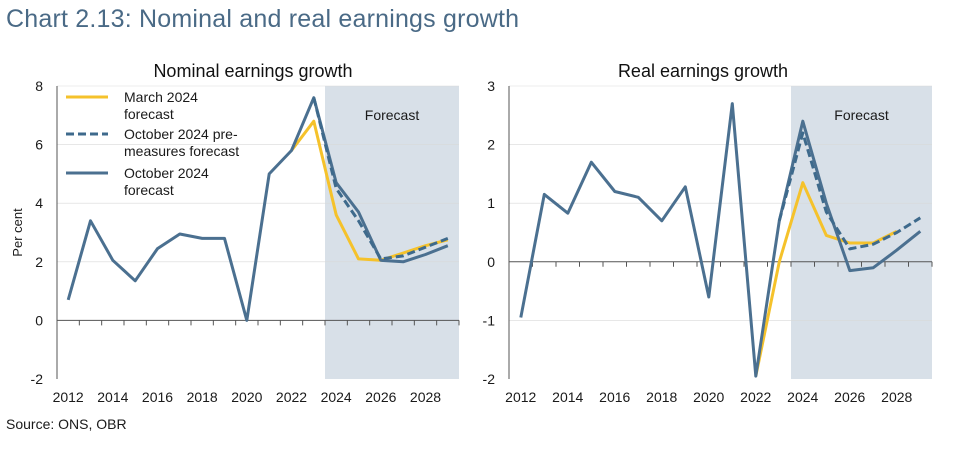  Describe the element at coordinates (39, 86) in the screenshot. I see `y-tick-label: 8` at that location.